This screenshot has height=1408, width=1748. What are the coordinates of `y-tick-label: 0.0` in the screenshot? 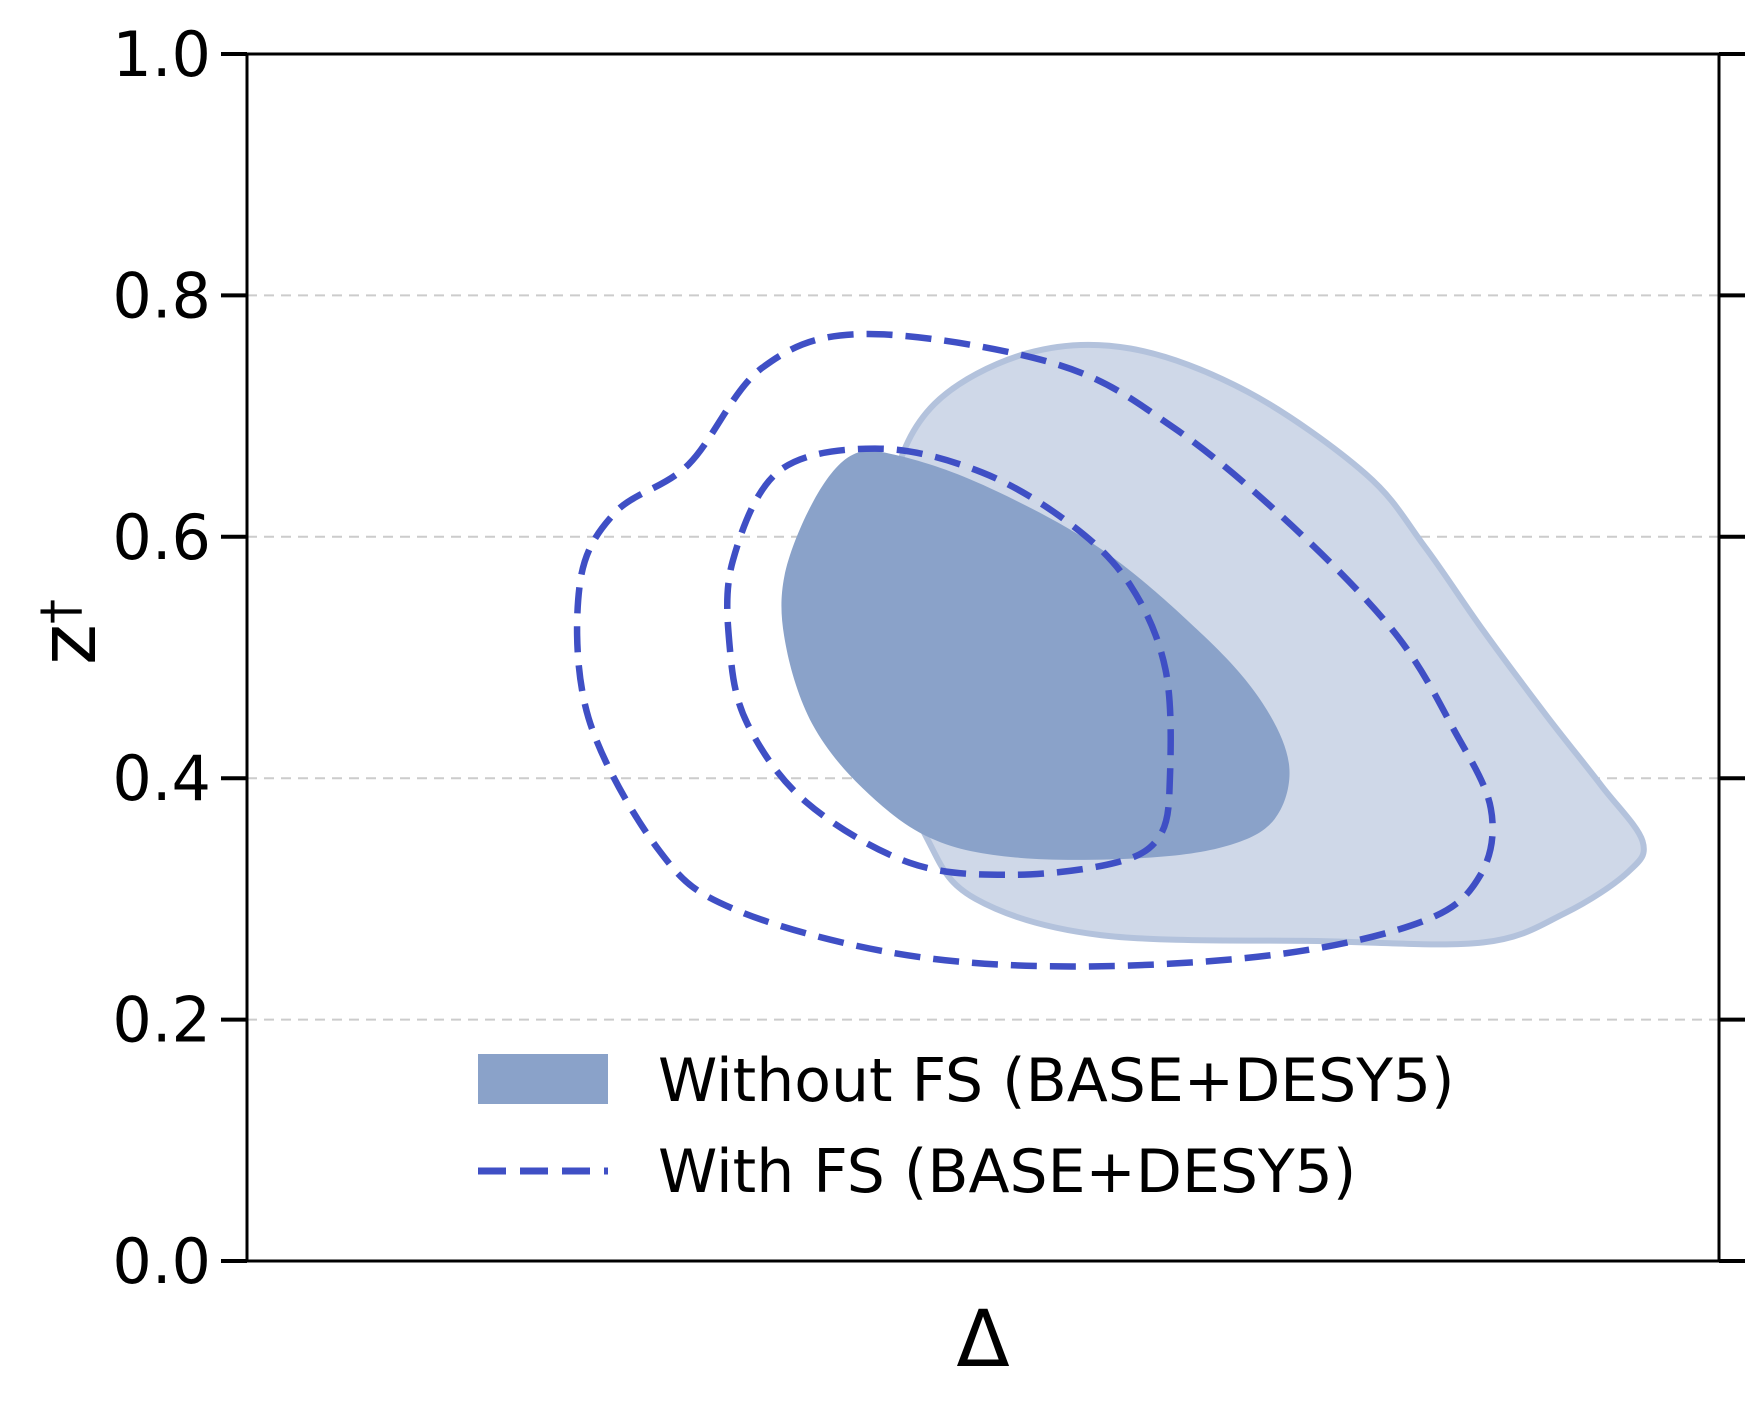 It's located at (161, 1261).